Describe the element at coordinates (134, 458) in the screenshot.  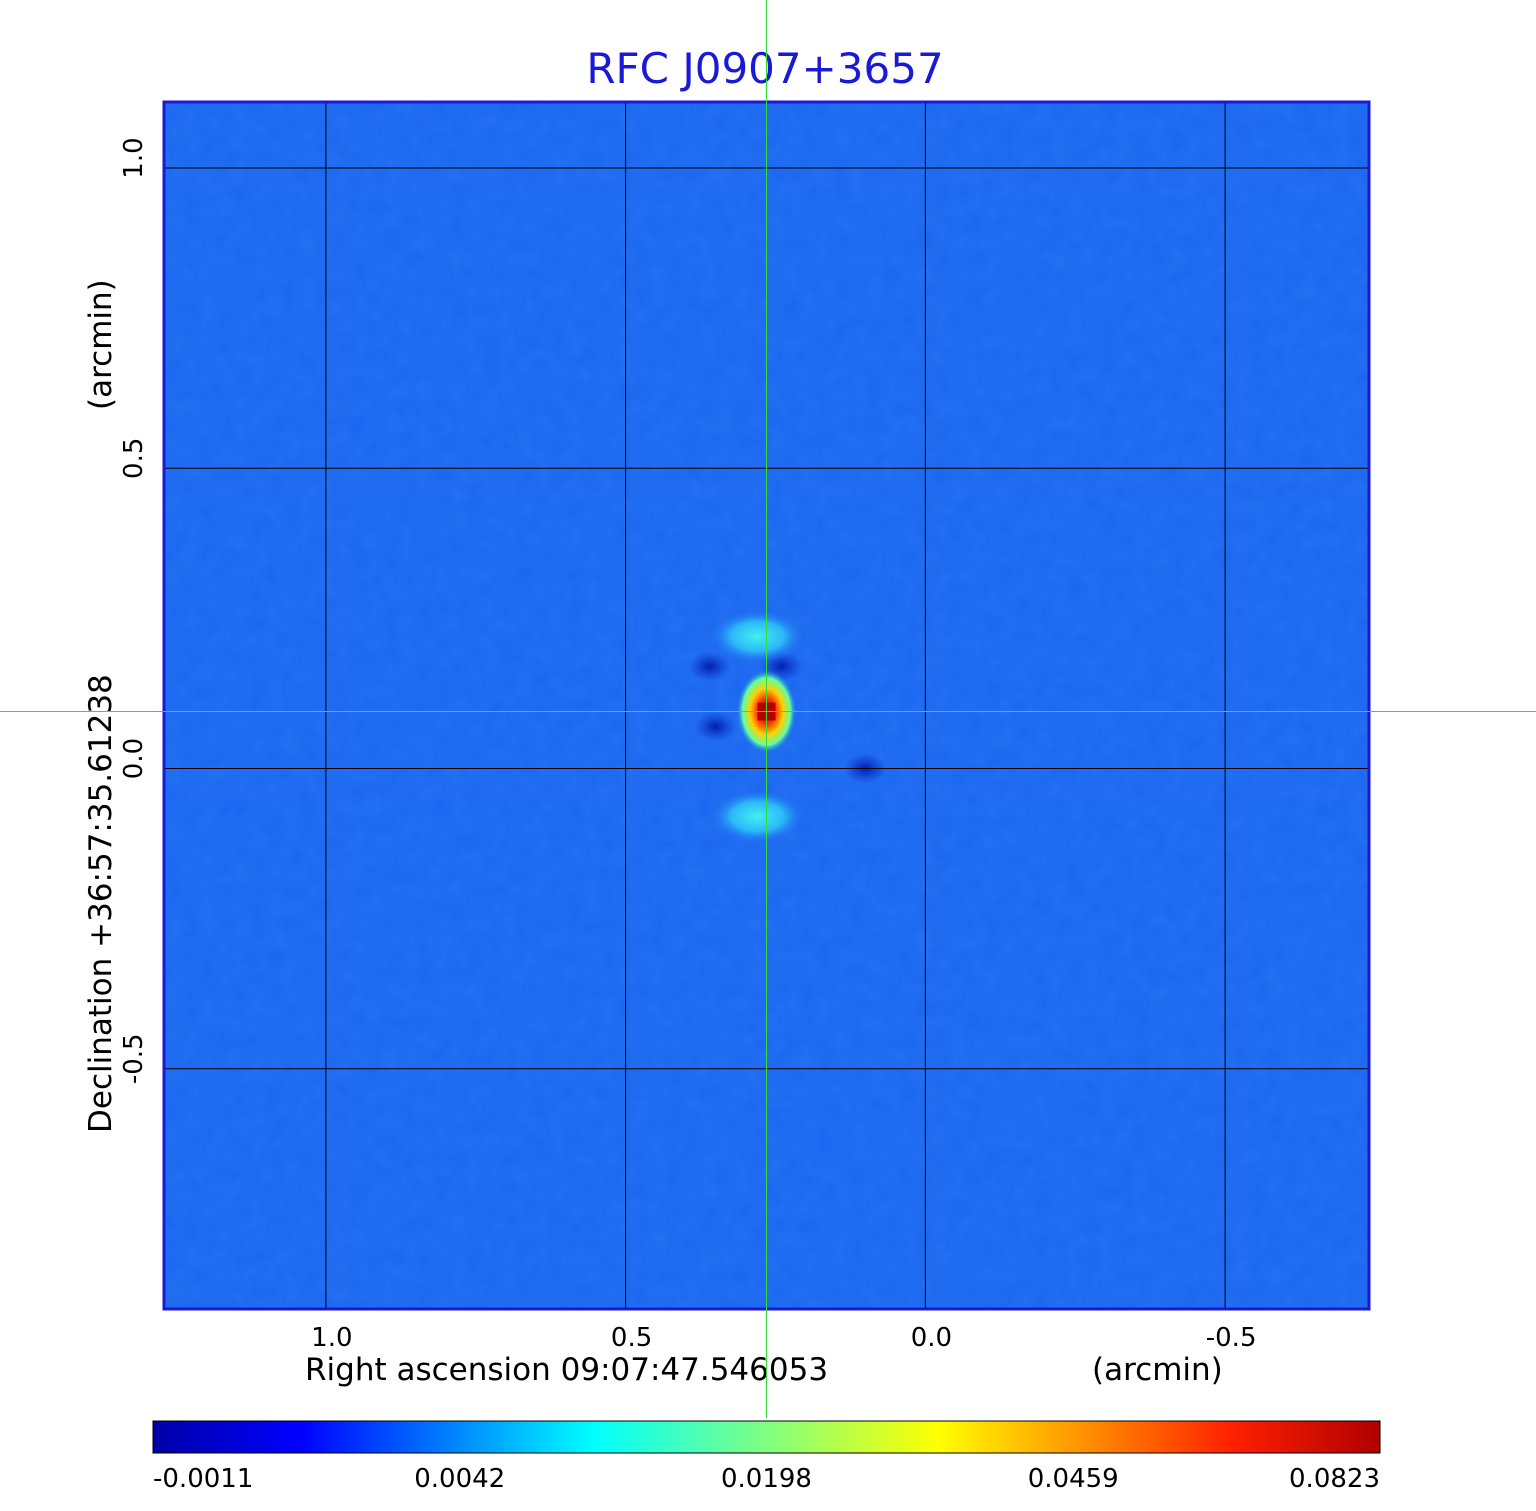
I see `y-tick-label: 0.5` at that location.